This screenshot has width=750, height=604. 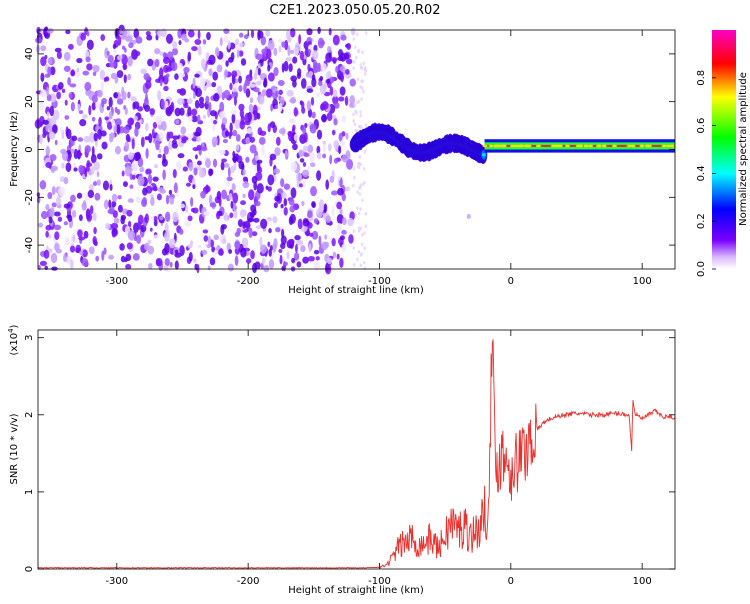 I want to click on spectrogram-y-tick-label: 20, so click(x=29, y=101).